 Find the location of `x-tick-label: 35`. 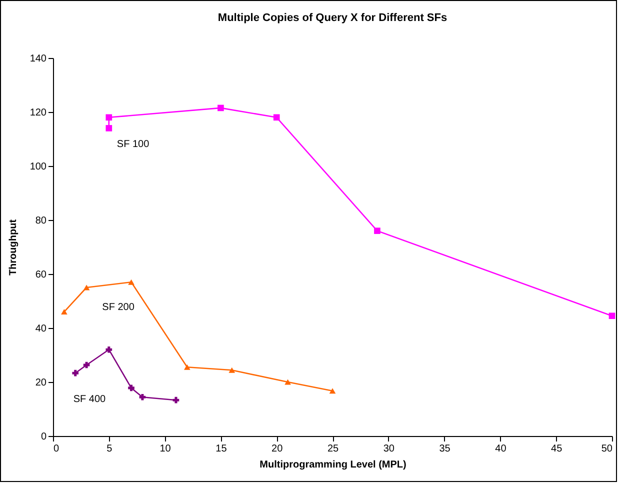

x-tick-label: 35 is located at coordinates (445, 449).